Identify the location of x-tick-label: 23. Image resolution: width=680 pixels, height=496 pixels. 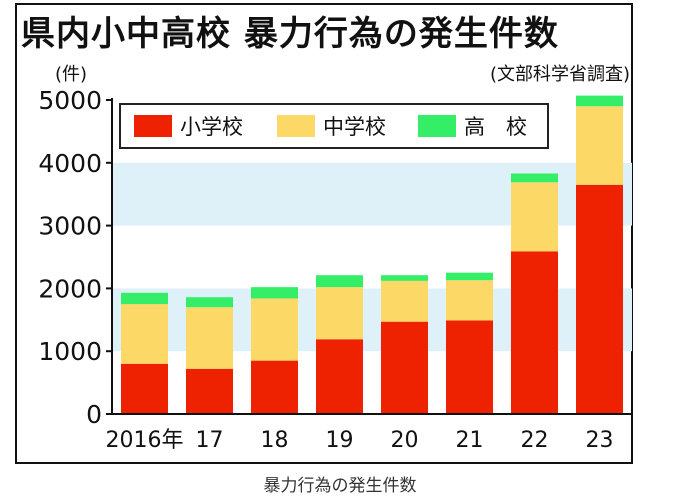
(600, 440).